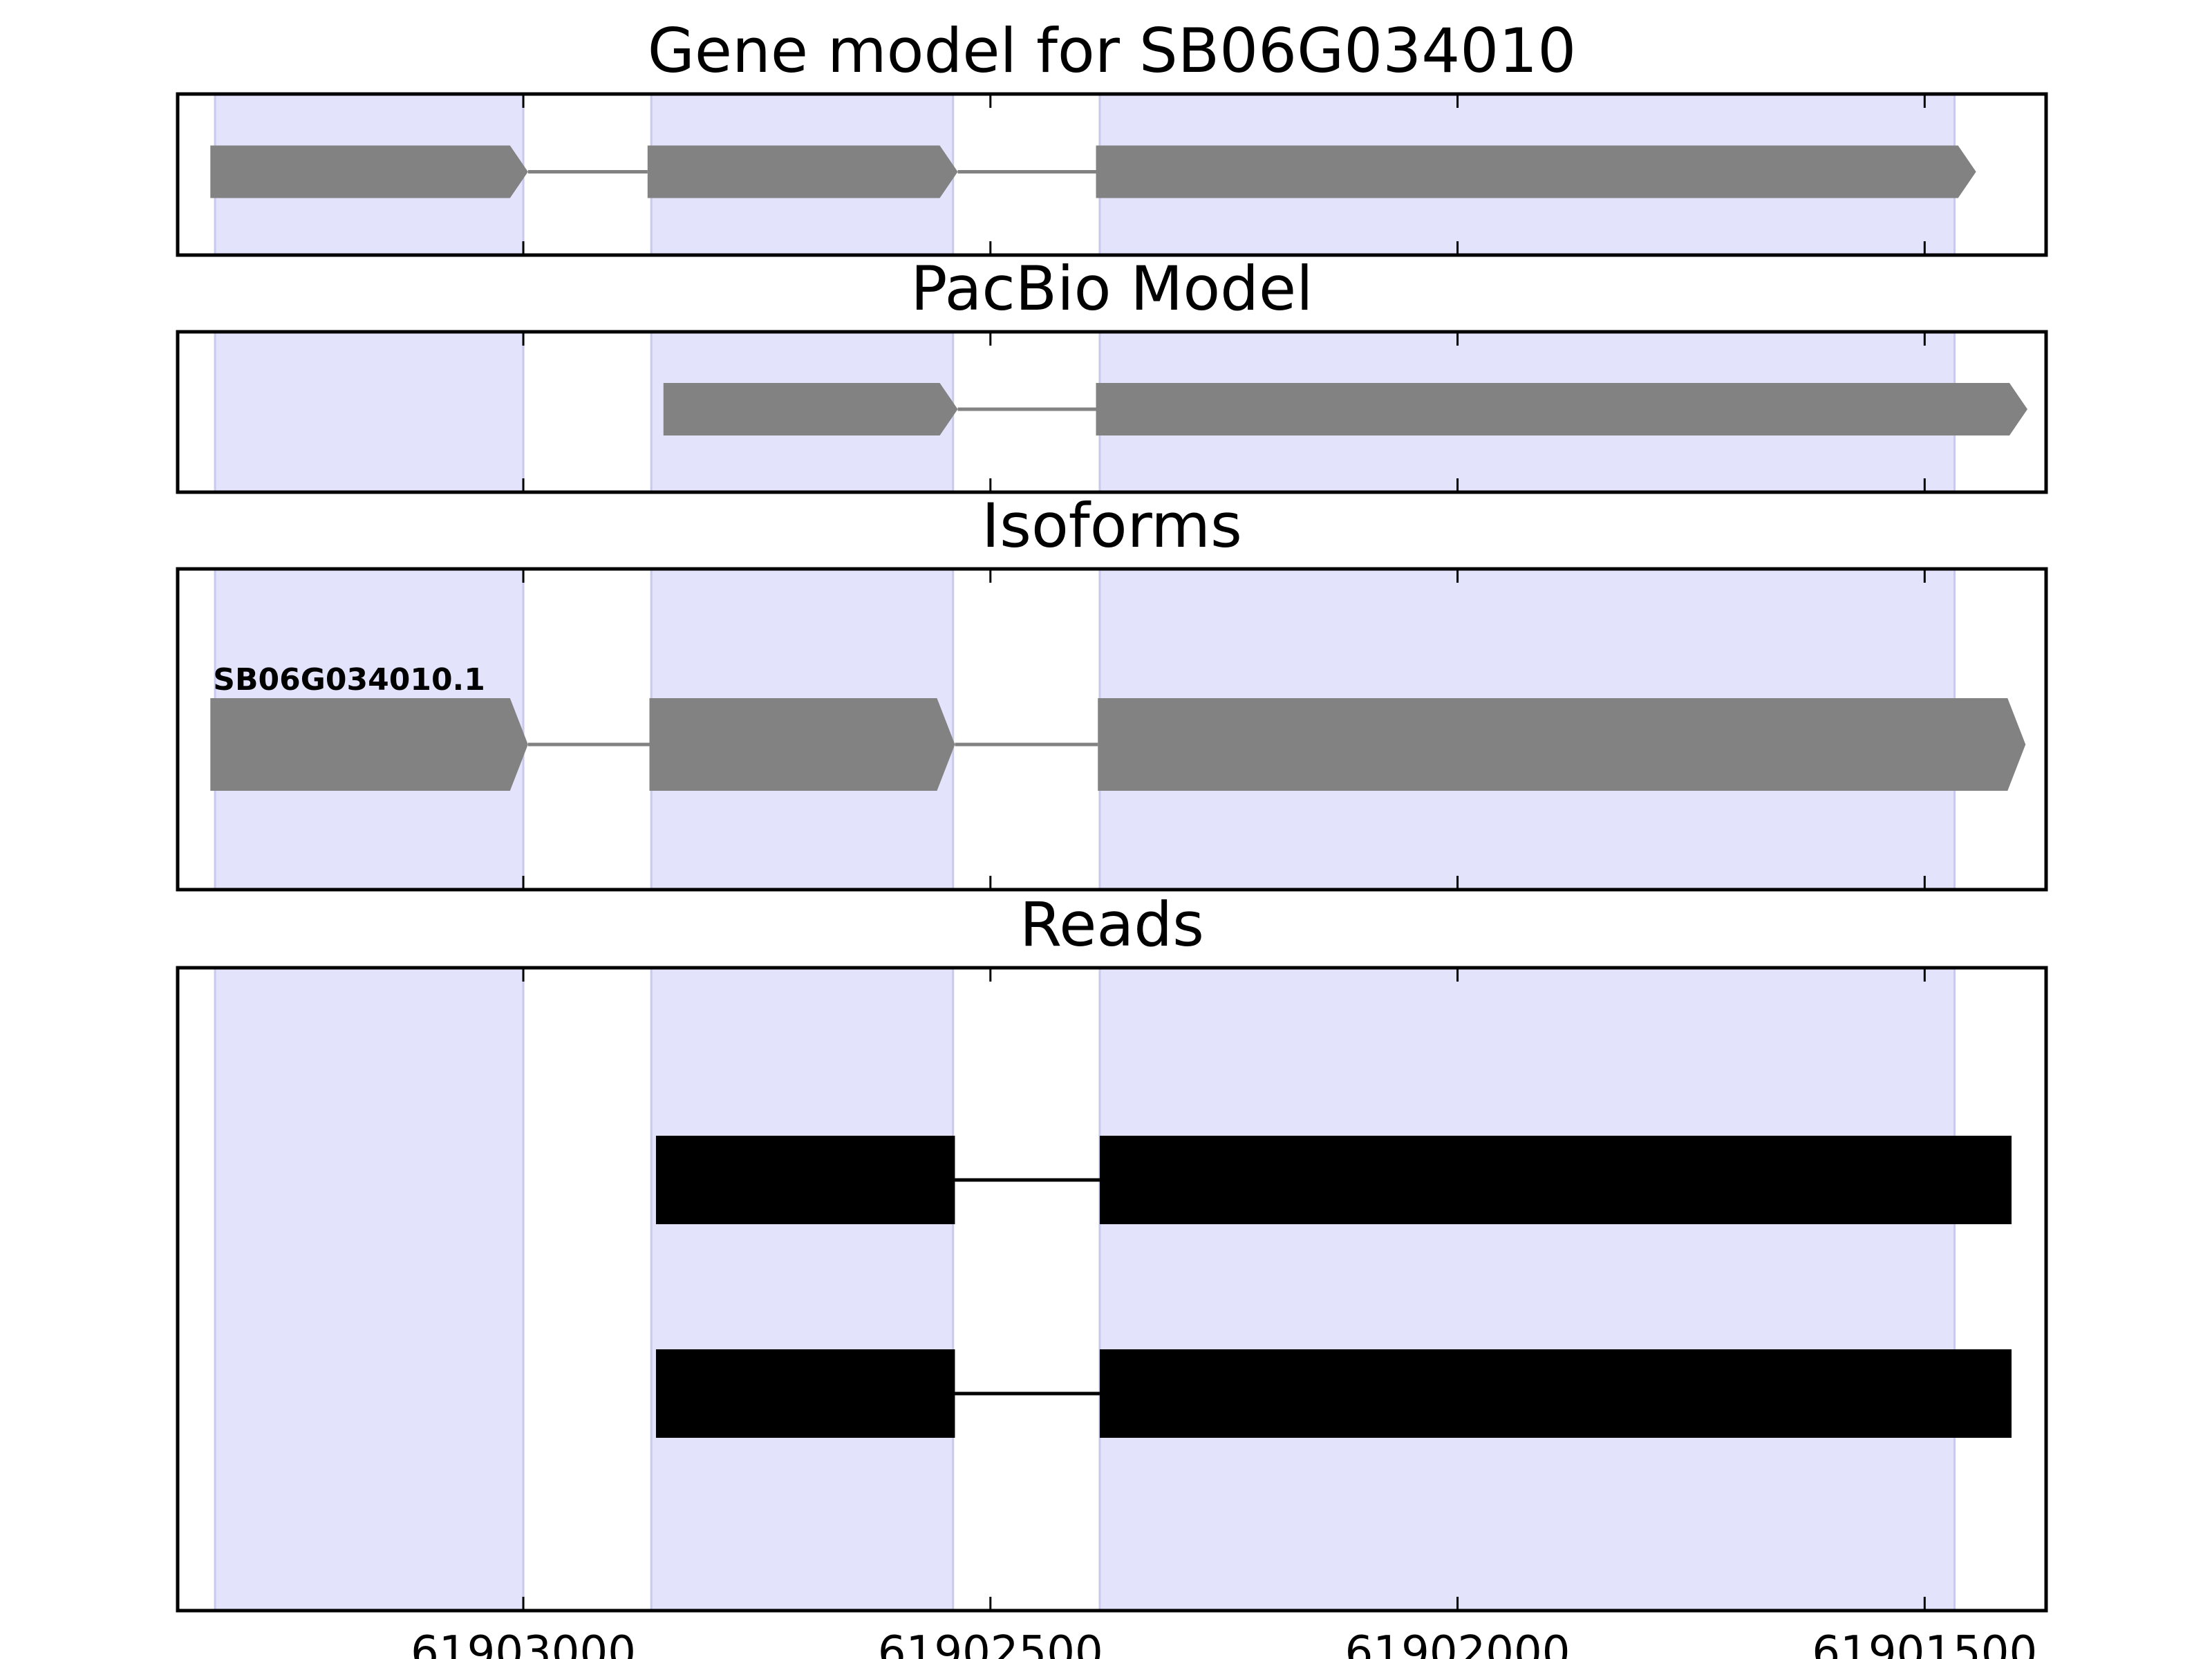 This screenshot has height=1659, width=2212. I want to click on x-tick-label: 61903000, so click(523, 1643).